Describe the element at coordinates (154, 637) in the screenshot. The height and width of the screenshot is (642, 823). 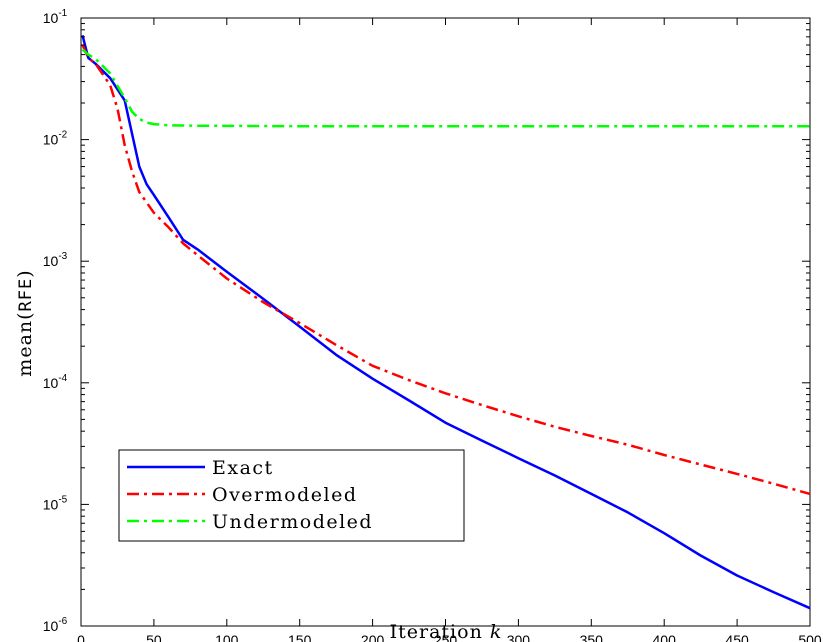
I see `x-tick-label: 50` at that location.